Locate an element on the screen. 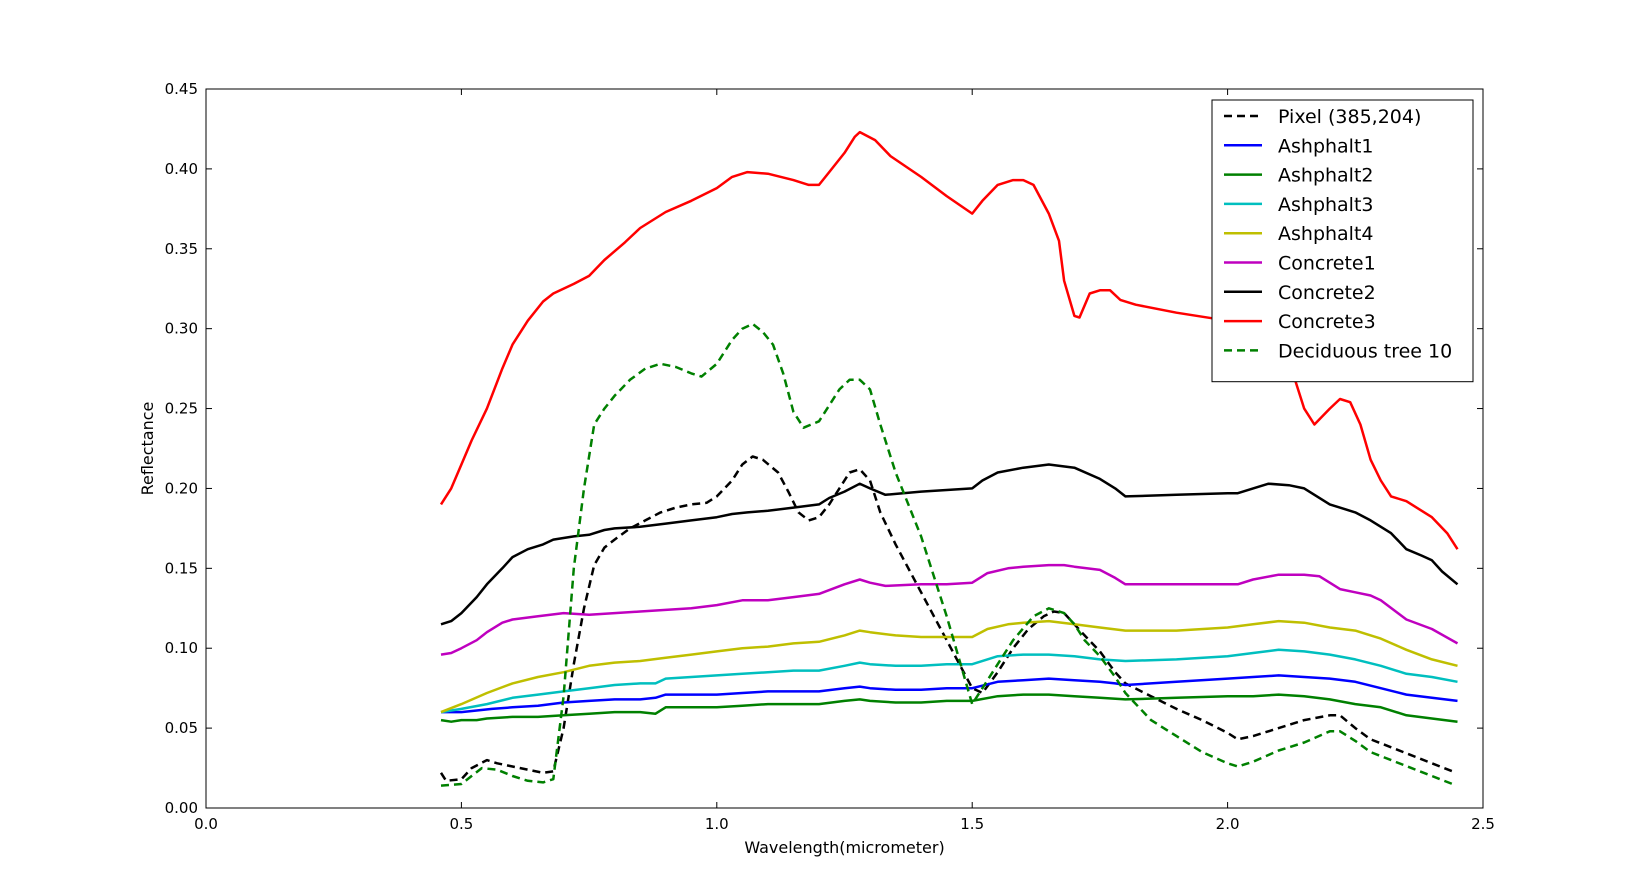  x-tick-label: 1.0 is located at coordinates (717, 824).